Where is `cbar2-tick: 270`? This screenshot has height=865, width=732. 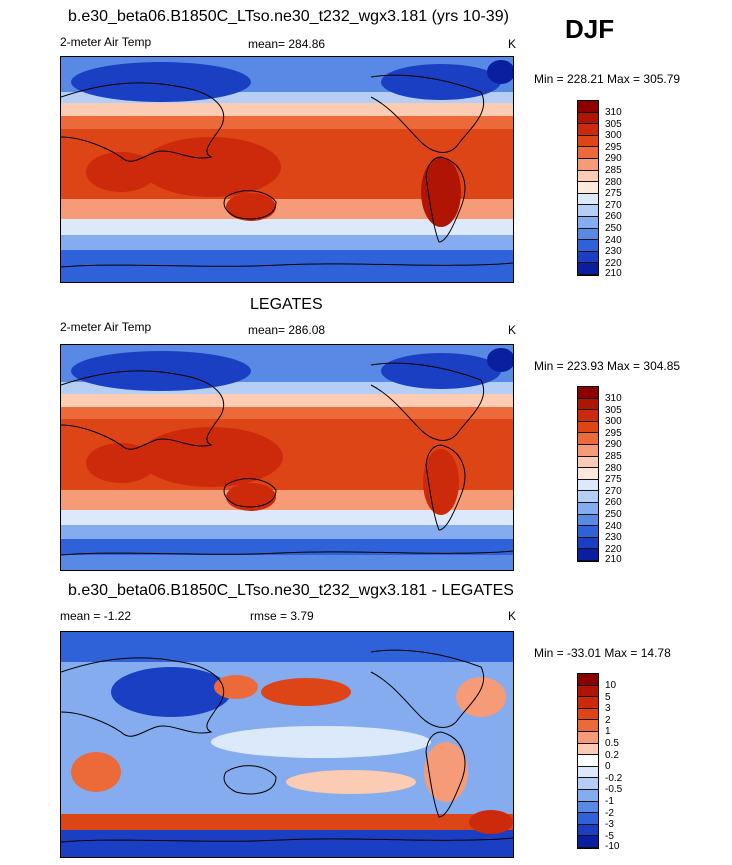 cbar2-tick: 270 is located at coordinates (613, 491).